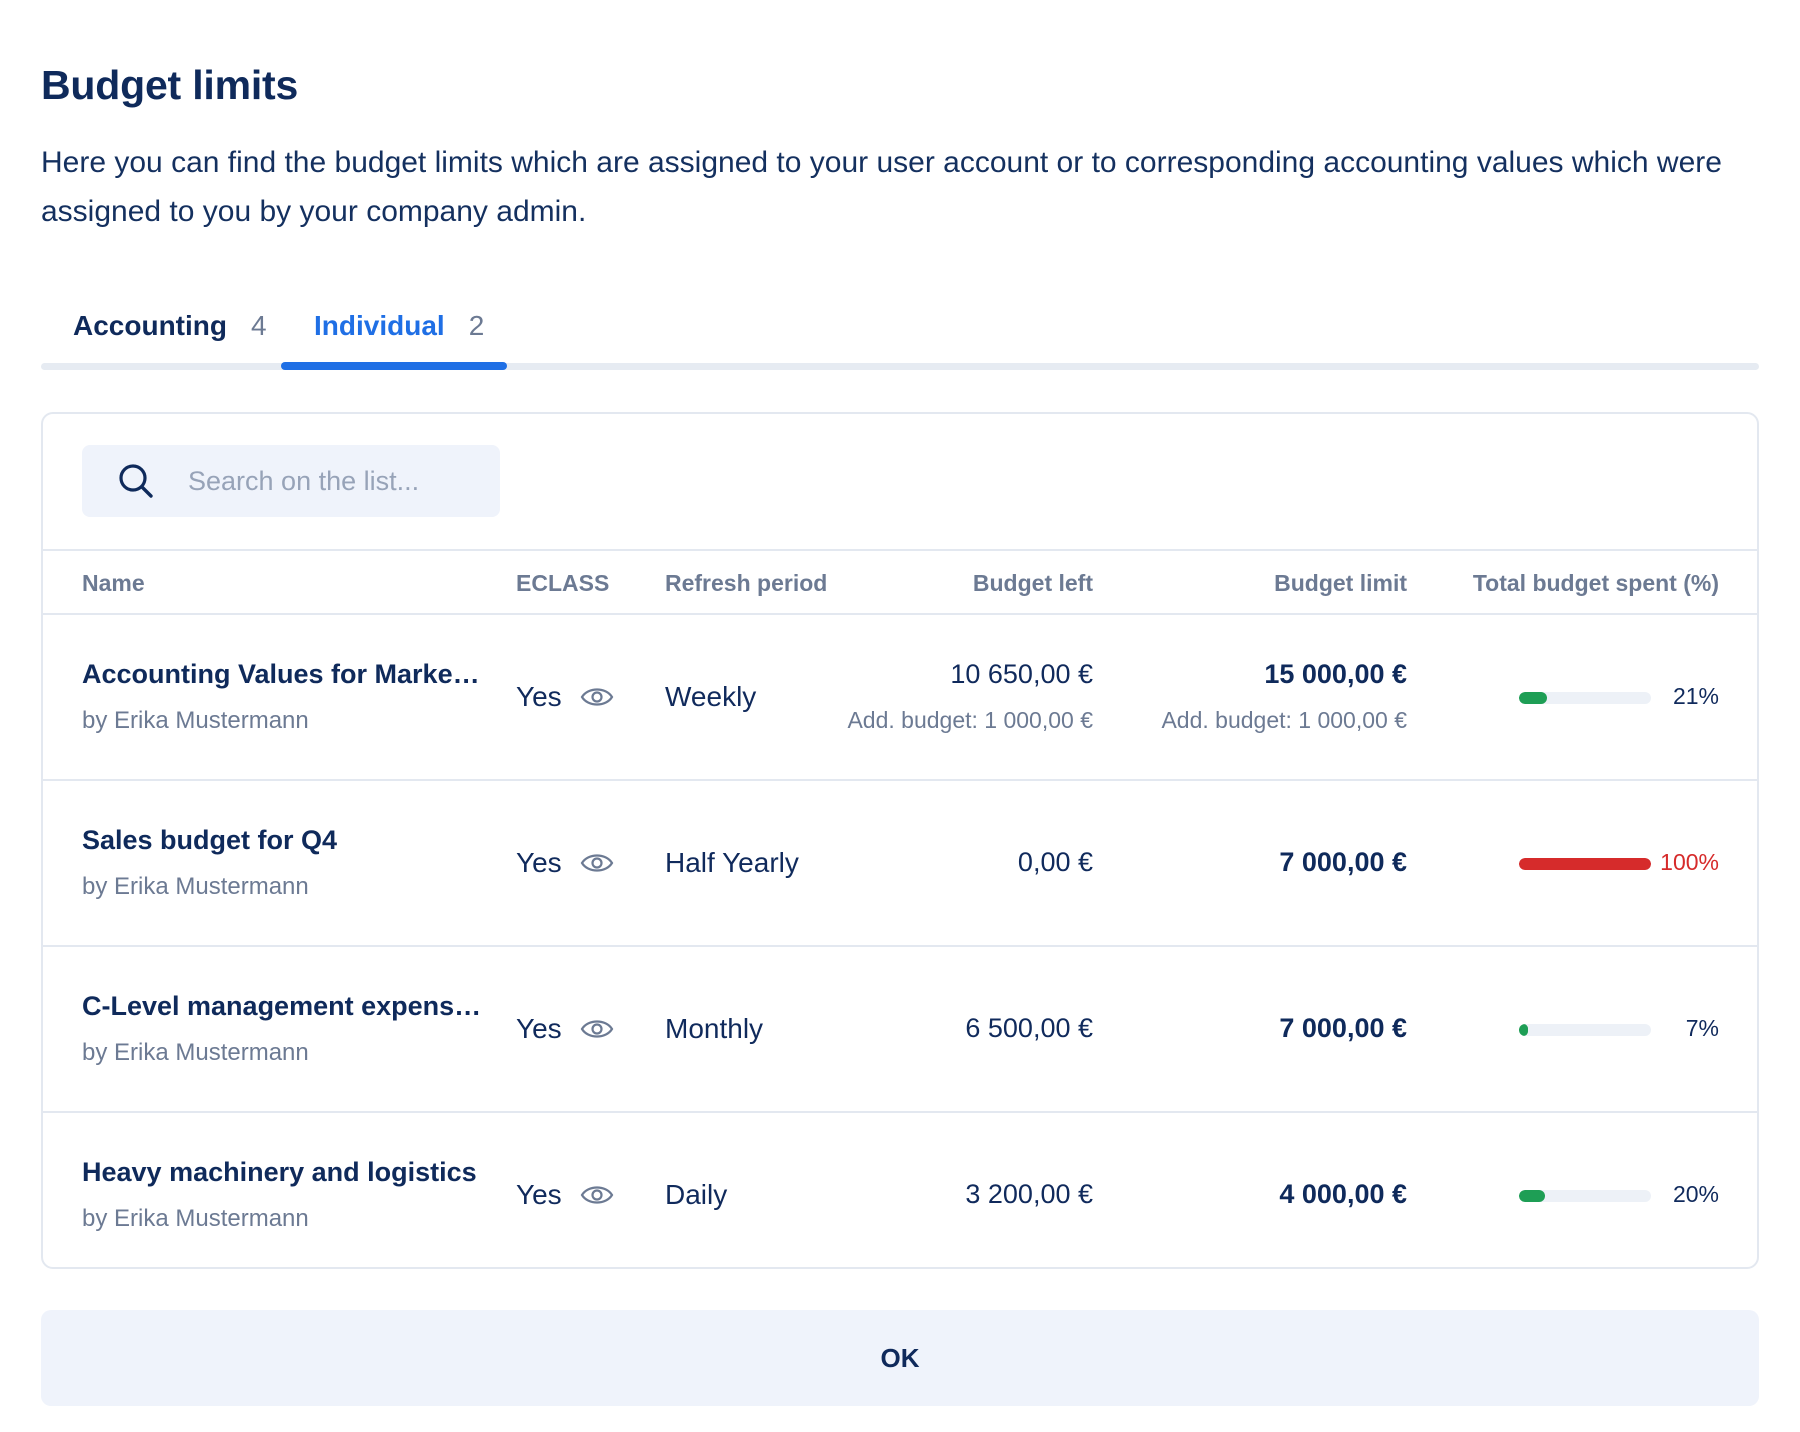 This screenshot has width=1800, height=1432. What do you see at coordinates (113, 583) in the screenshot?
I see `column-header-name: Name` at bounding box center [113, 583].